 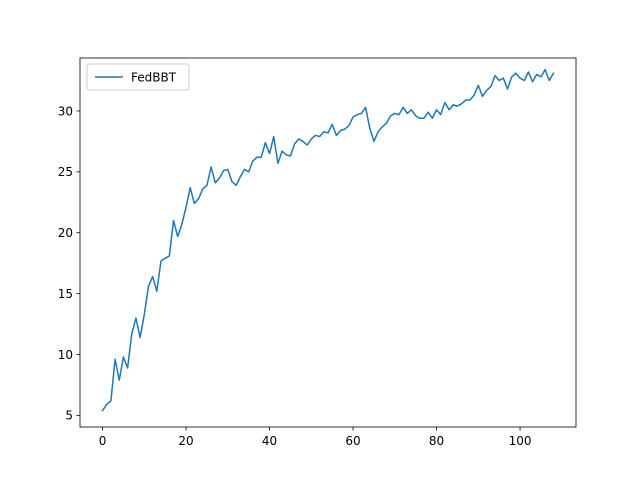 I want to click on legend-box, so click(x=138, y=77).